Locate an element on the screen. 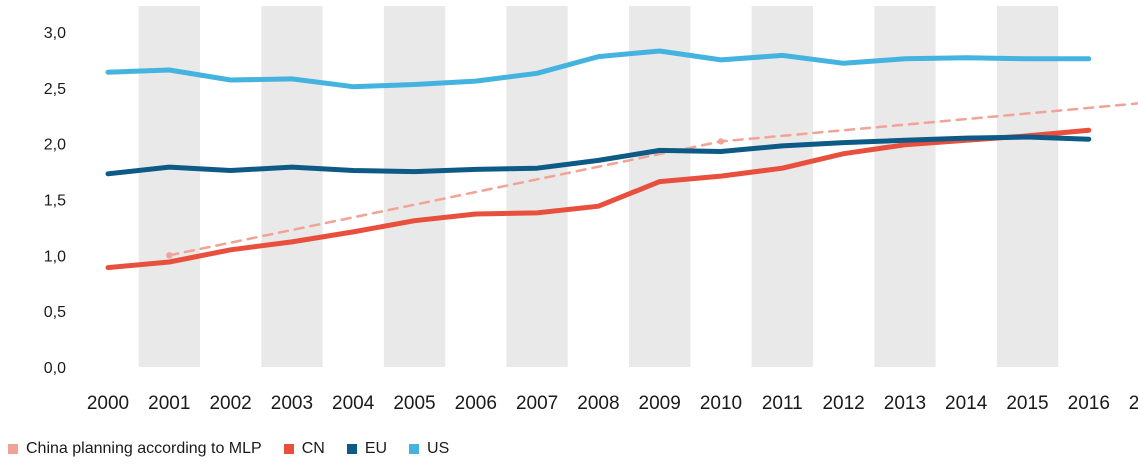 The width and height of the screenshot is (1138, 470). band-2007 is located at coordinates (537, 186).